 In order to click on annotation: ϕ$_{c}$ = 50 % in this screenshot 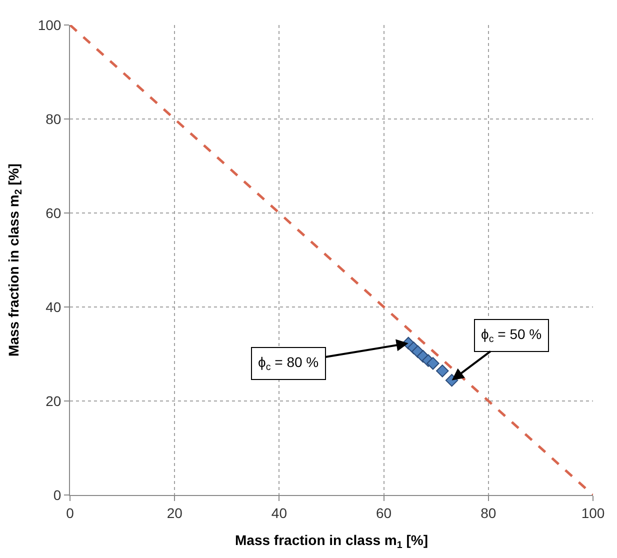, I will do `click(511, 335)`.